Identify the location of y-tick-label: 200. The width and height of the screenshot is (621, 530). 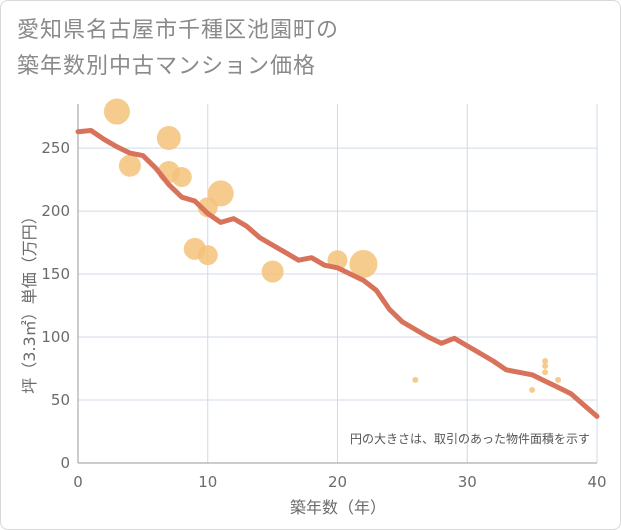
(55, 211).